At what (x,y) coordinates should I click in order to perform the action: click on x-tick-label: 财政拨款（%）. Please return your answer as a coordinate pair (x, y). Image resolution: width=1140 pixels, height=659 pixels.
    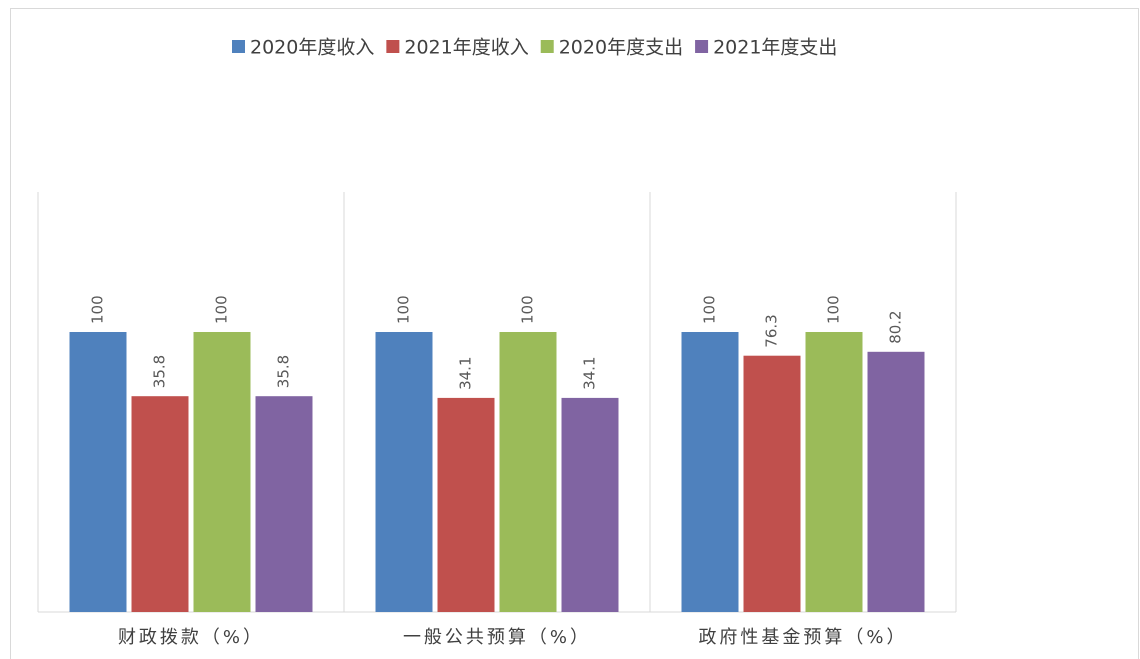
    Looking at the image, I should click on (191, 637).